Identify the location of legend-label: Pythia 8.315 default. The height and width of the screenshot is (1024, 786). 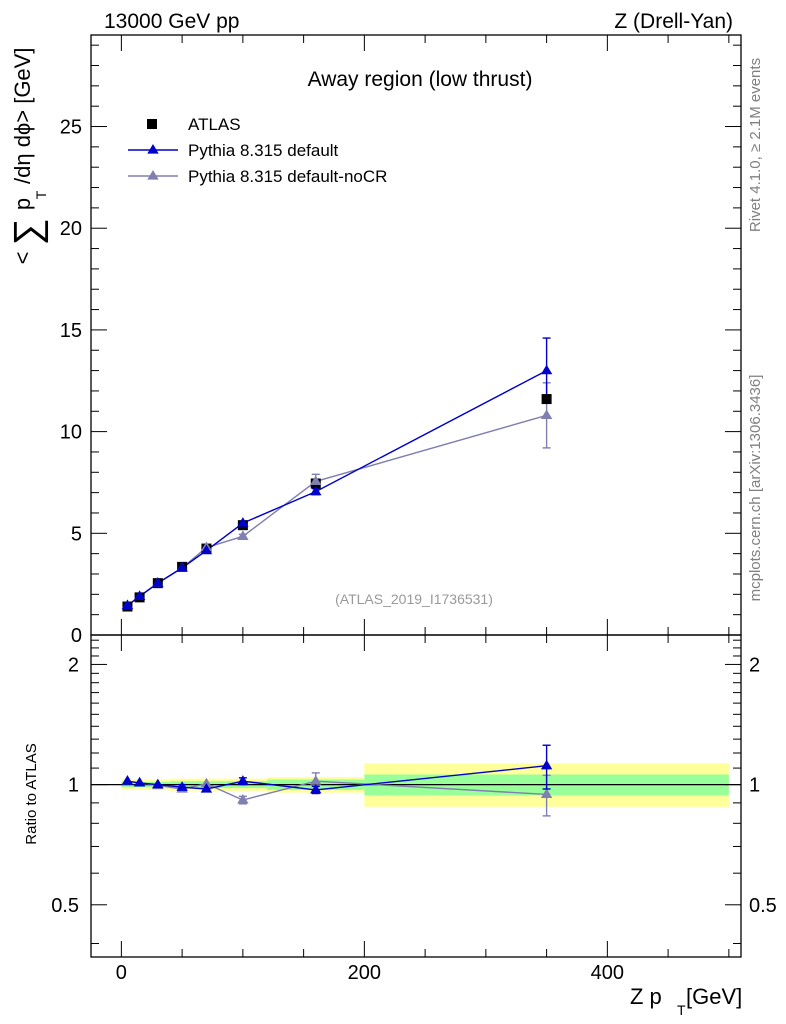
(263, 150).